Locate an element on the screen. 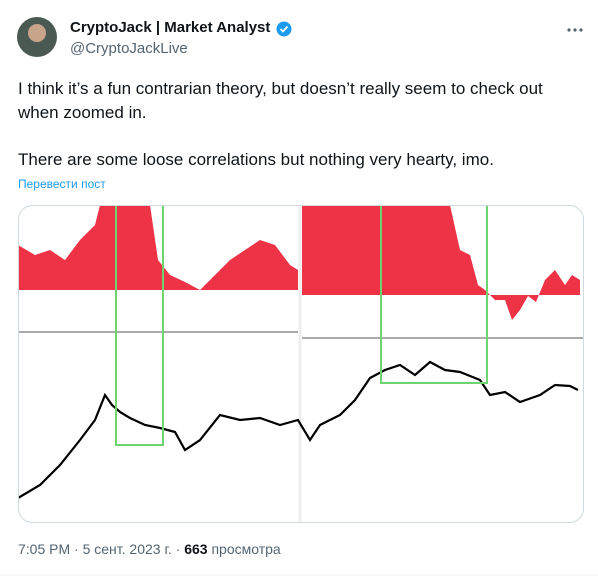  translate-link: Перевести пост is located at coordinates (62, 184).